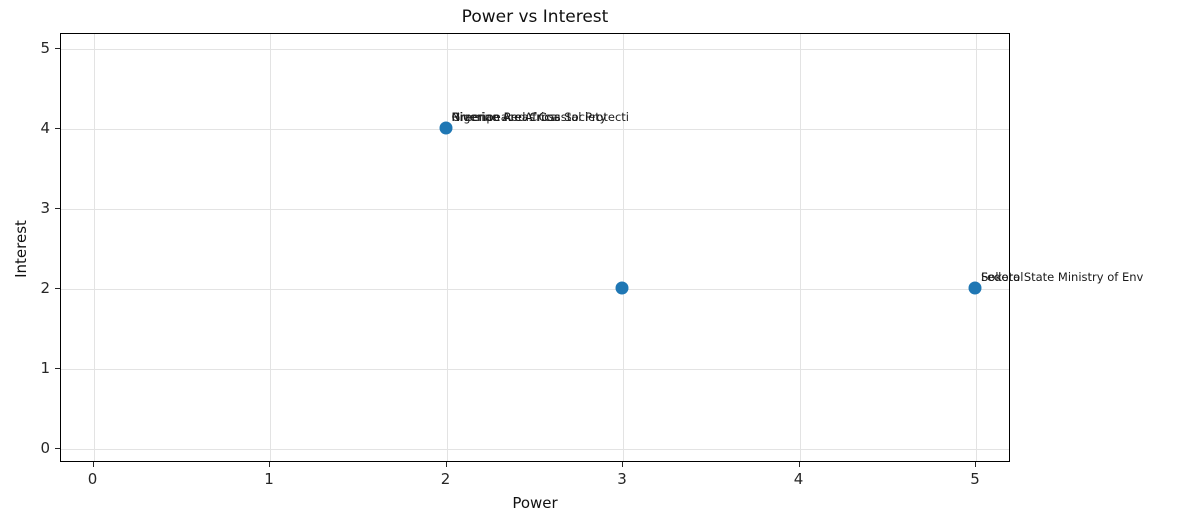 This screenshot has width=1187, height=527. I want to click on point-annotation: Riverine Areas Coastal Protecti, so click(540, 117).